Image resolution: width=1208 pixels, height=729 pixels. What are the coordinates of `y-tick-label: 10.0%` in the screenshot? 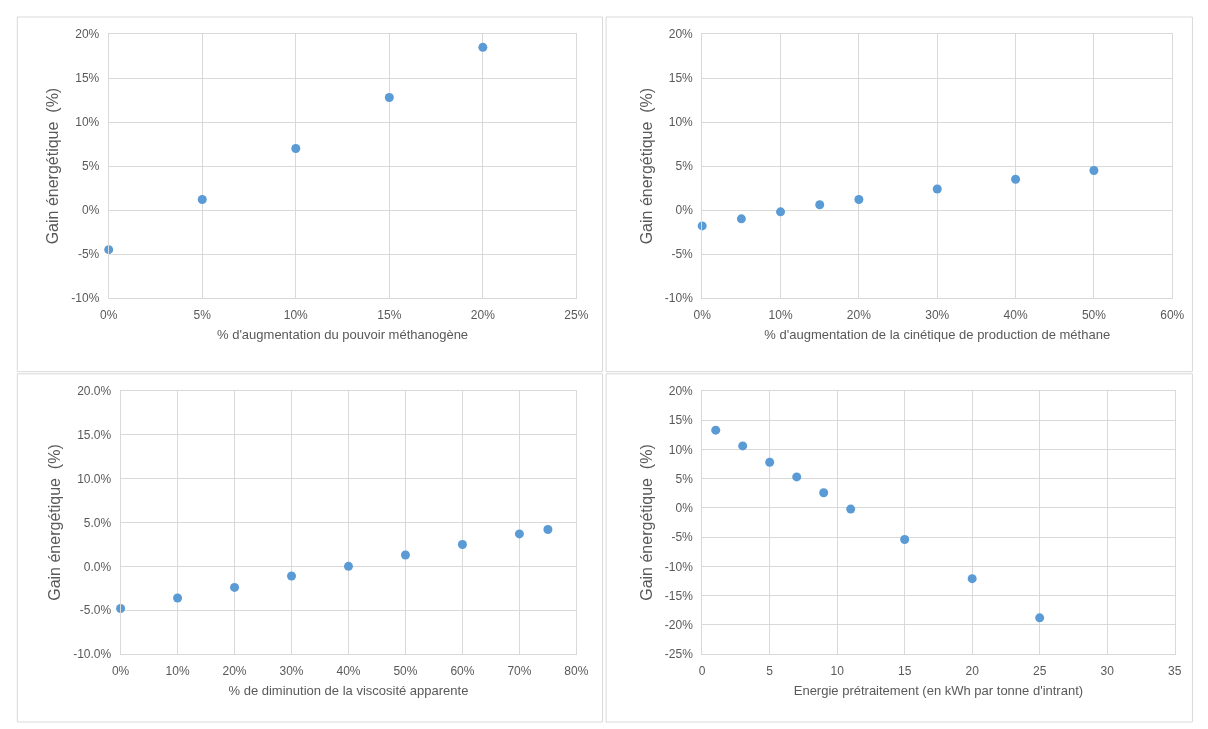 It's located at (94, 478).